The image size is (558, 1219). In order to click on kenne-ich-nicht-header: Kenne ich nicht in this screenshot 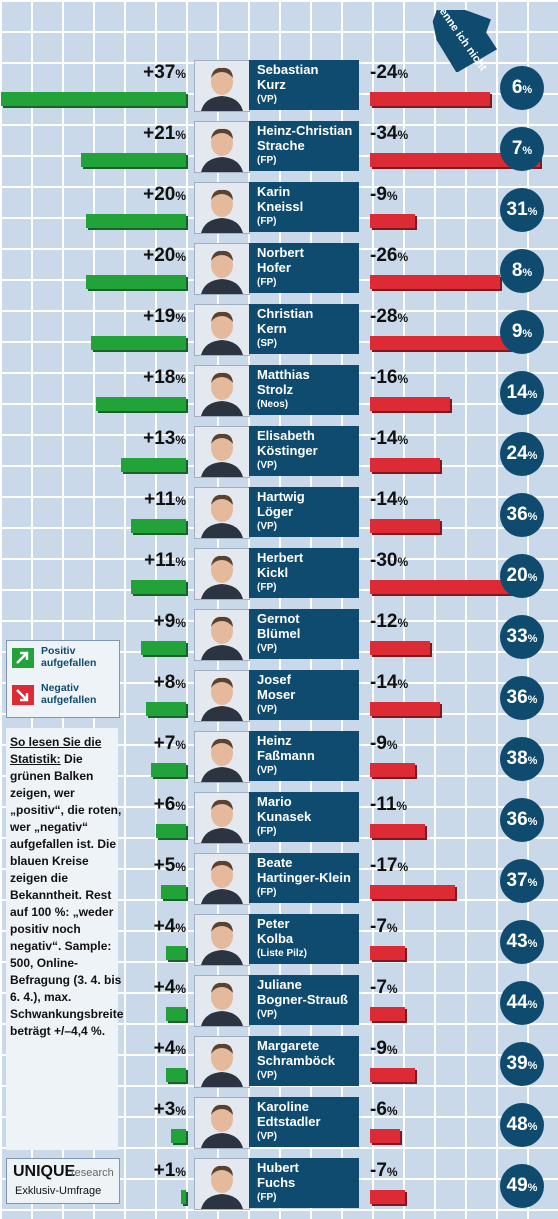, I will do `click(465, 41)`.